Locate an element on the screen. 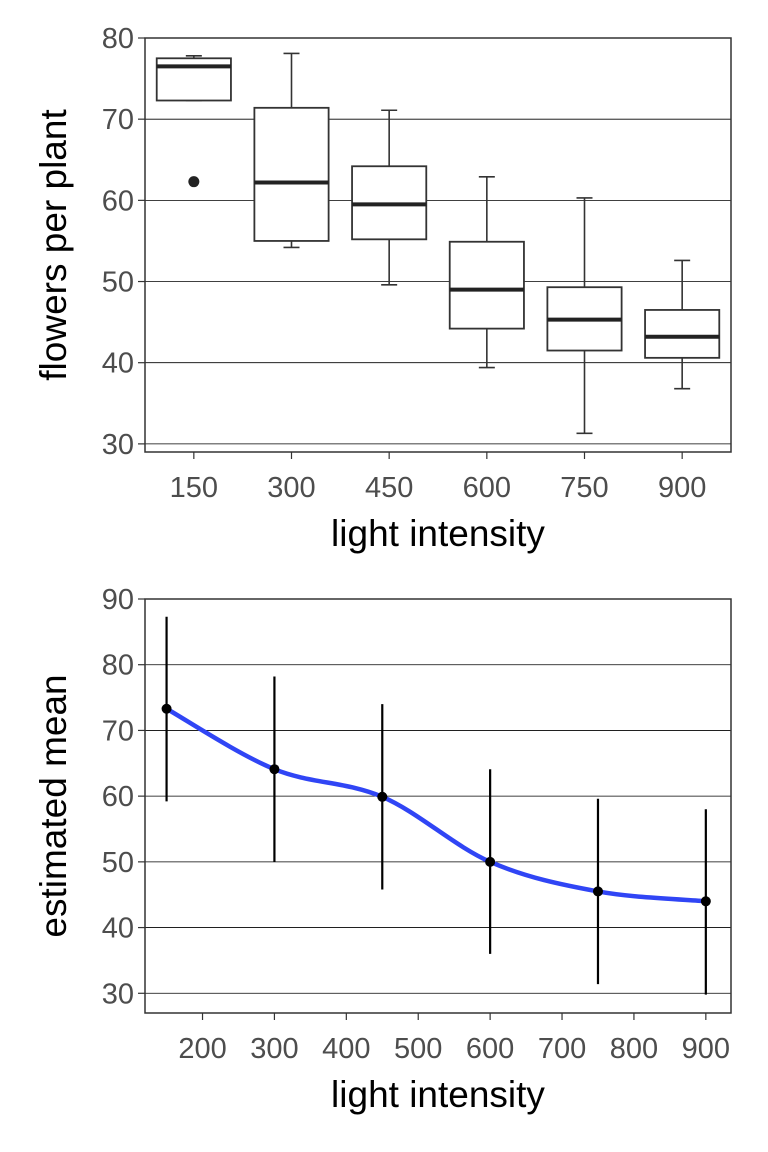 The height and width of the screenshot is (1152, 768). x-tick-label: 800 is located at coordinates (634, 1049).